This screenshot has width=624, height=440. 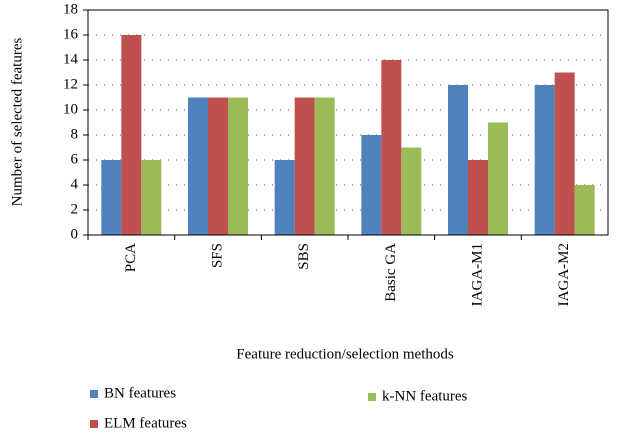 What do you see at coordinates (75, 159) in the screenshot?
I see `y-tick-label: 6` at bounding box center [75, 159].